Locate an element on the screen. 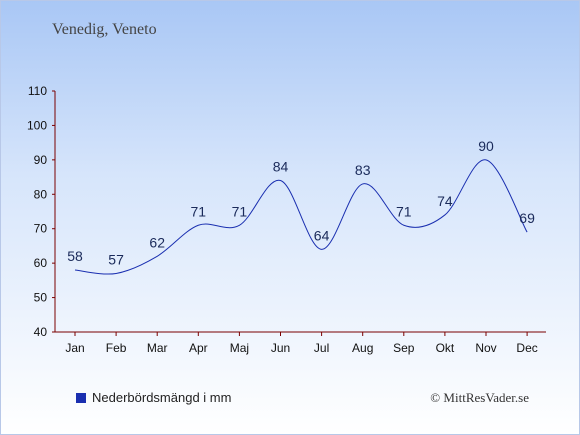 The height and width of the screenshot is (435, 580). x-tick-label: Jan is located at coordinates (74, 348).